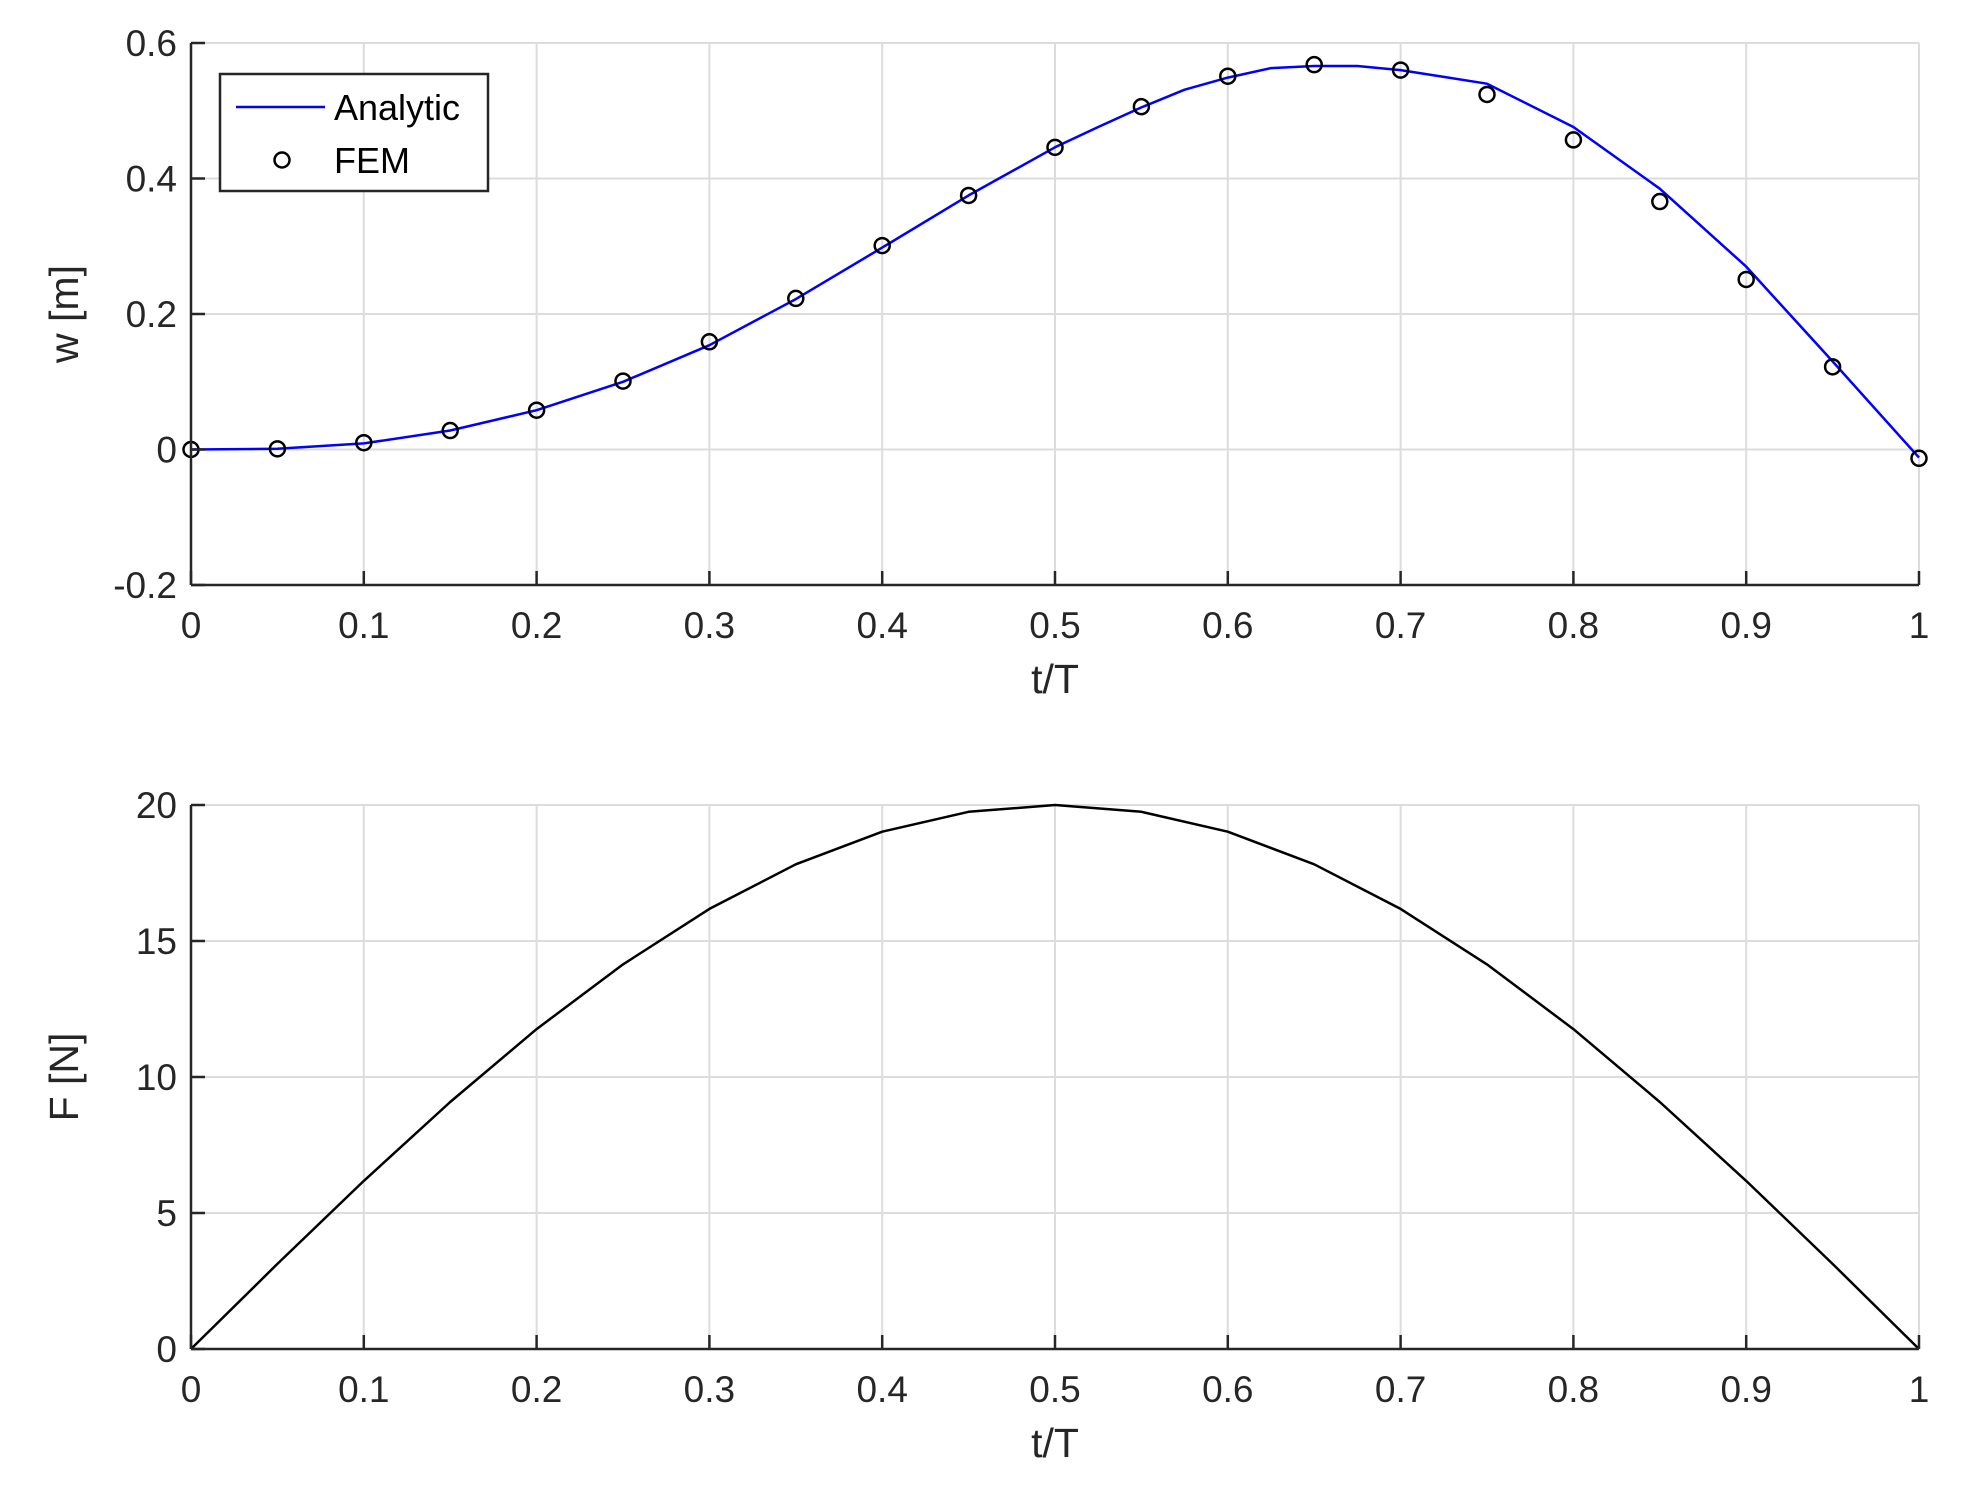  What do you see at coordinates (166, 1349) in the screenshot?
I see `f-y-tick-label: 0` at bounding box center [166, 1349].